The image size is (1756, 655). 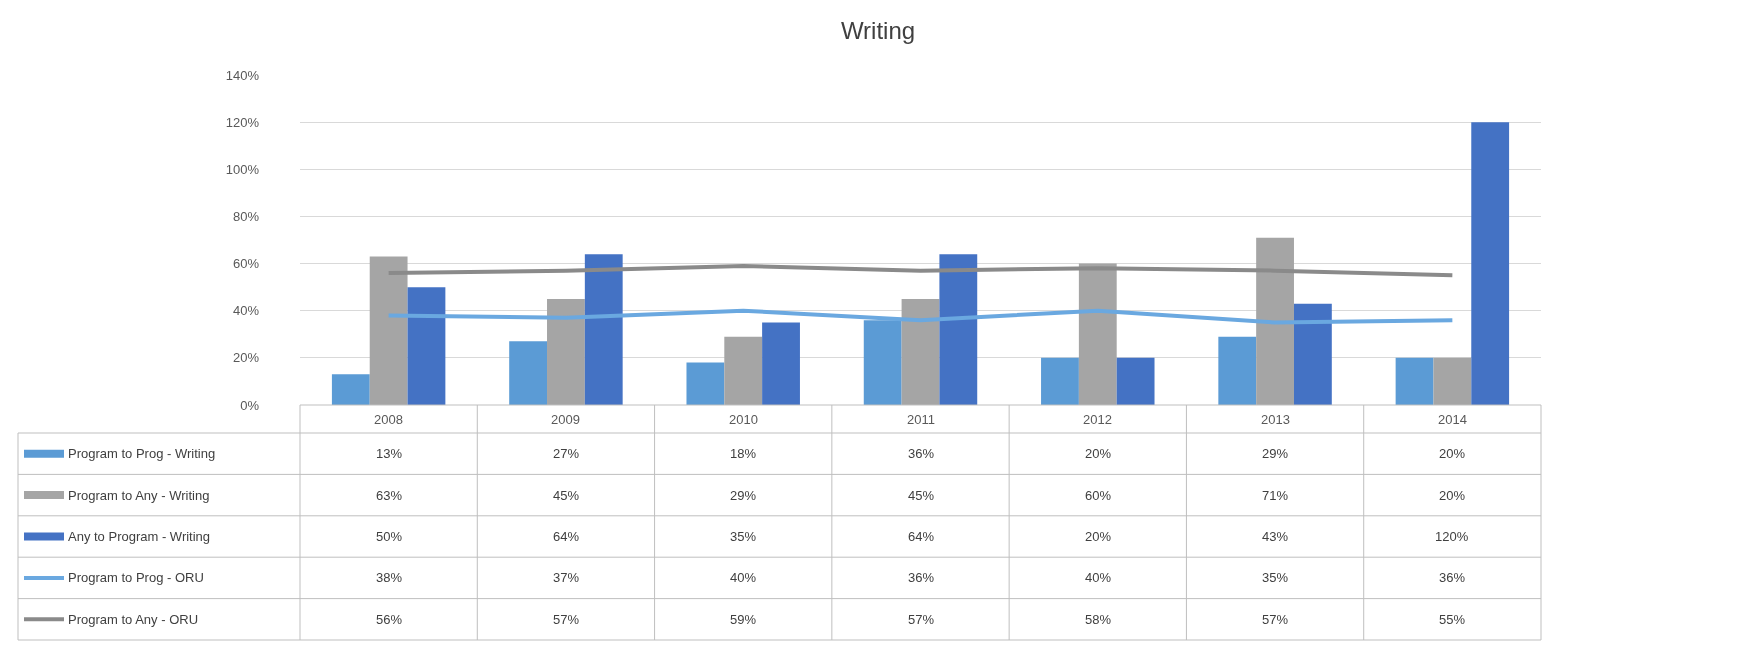 What do you see at coordinates (136, 577) in the screenshot?
I see `legend-label: Program to Prog - ORU` at bounding box center [136, 577].